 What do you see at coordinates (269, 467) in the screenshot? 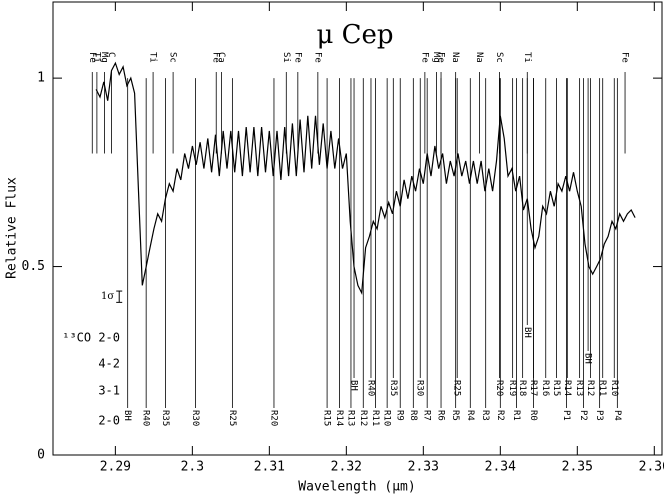
I see `x-tick-label: 2.31` at bounding box center [269, 467].